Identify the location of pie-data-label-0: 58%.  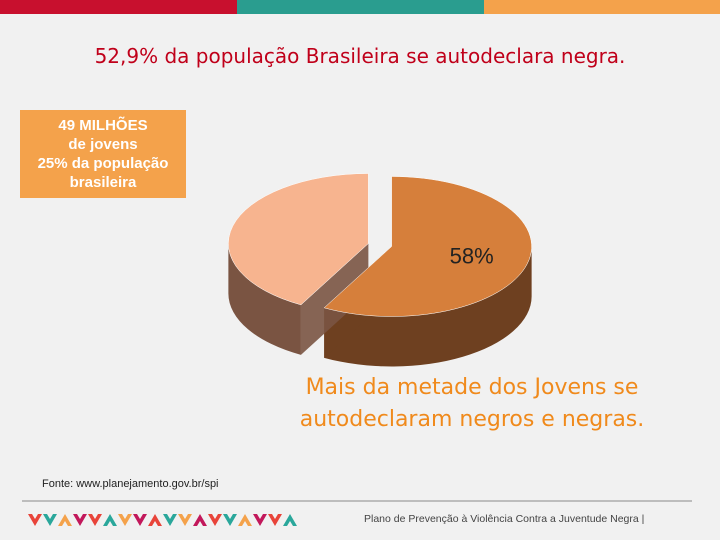
(472, 255).